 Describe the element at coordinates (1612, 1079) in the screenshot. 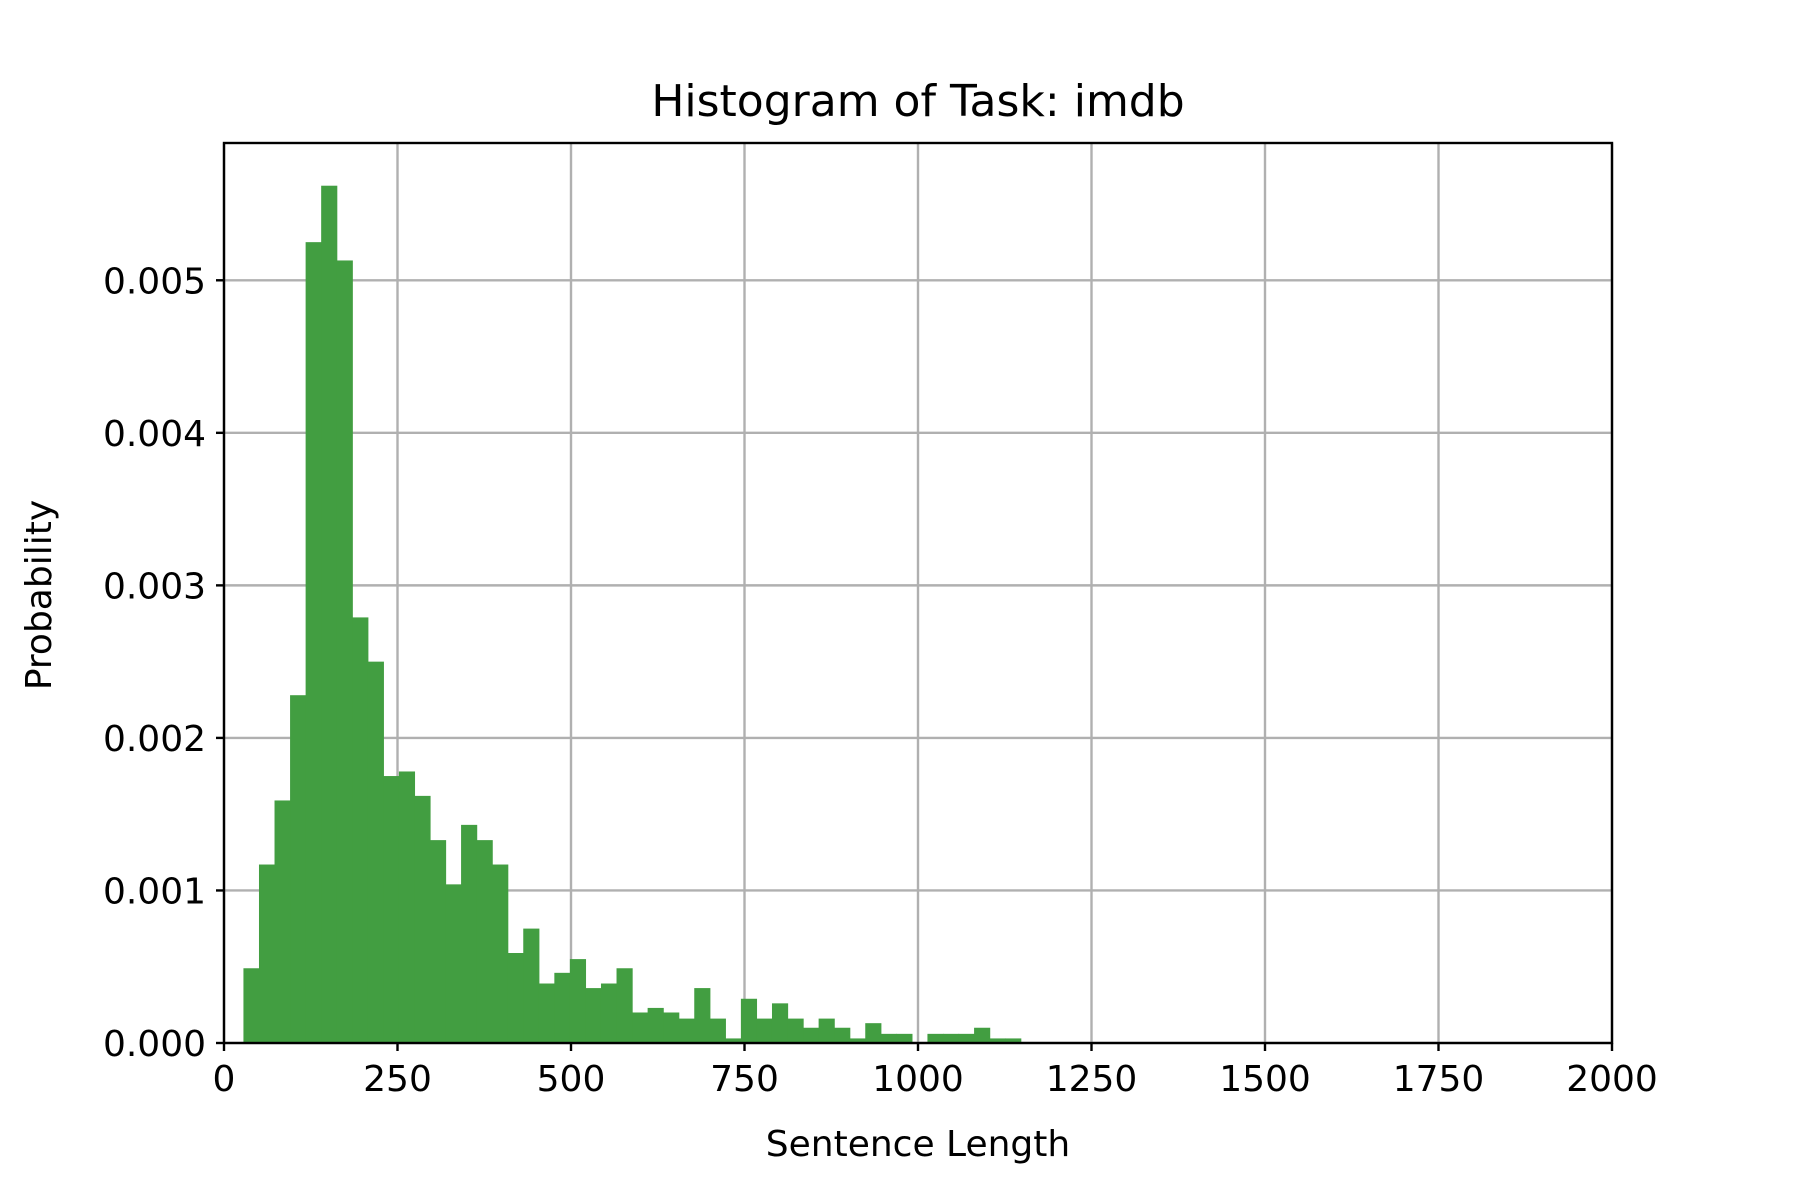

I see `x-tick-label: 2000` at that location.